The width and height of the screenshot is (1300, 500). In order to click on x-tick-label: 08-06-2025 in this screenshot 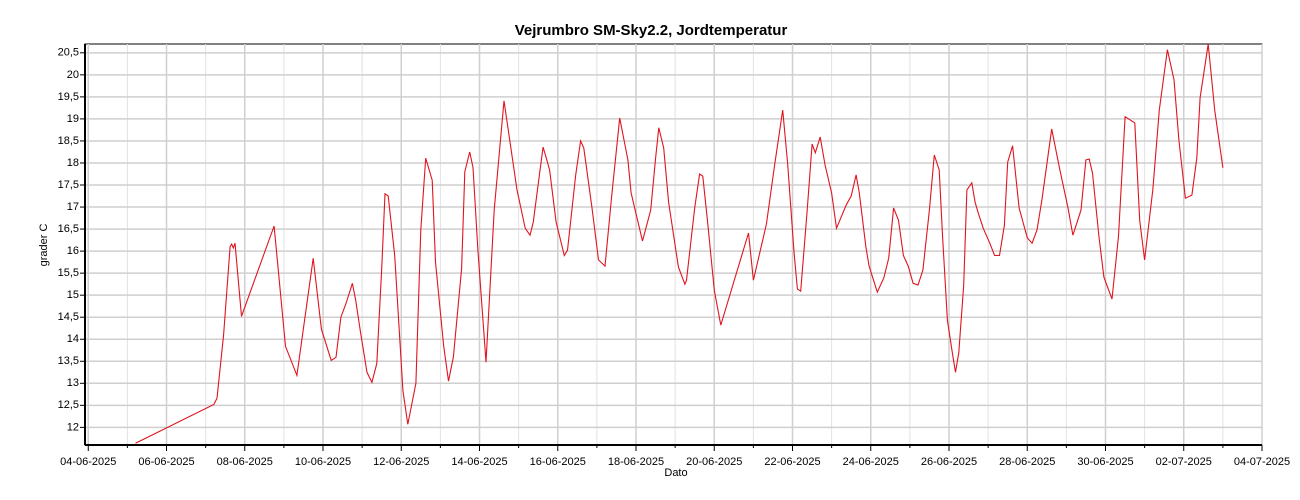, I will do `click(245, 462)`.